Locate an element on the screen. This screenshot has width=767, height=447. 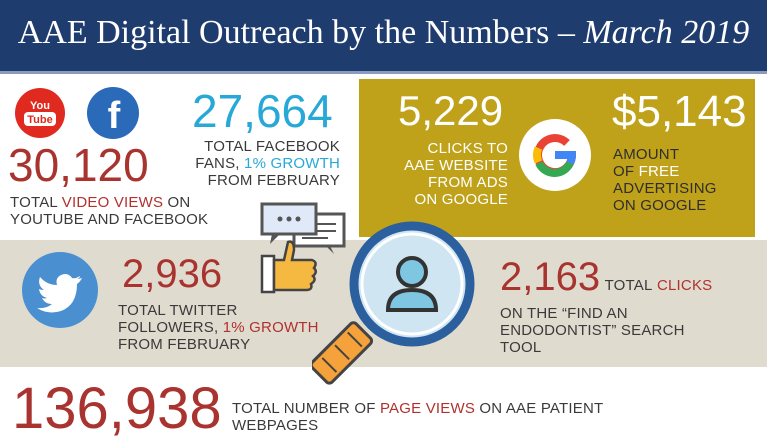
chat-thumbs-decoration is located at coordinates (304, 248).